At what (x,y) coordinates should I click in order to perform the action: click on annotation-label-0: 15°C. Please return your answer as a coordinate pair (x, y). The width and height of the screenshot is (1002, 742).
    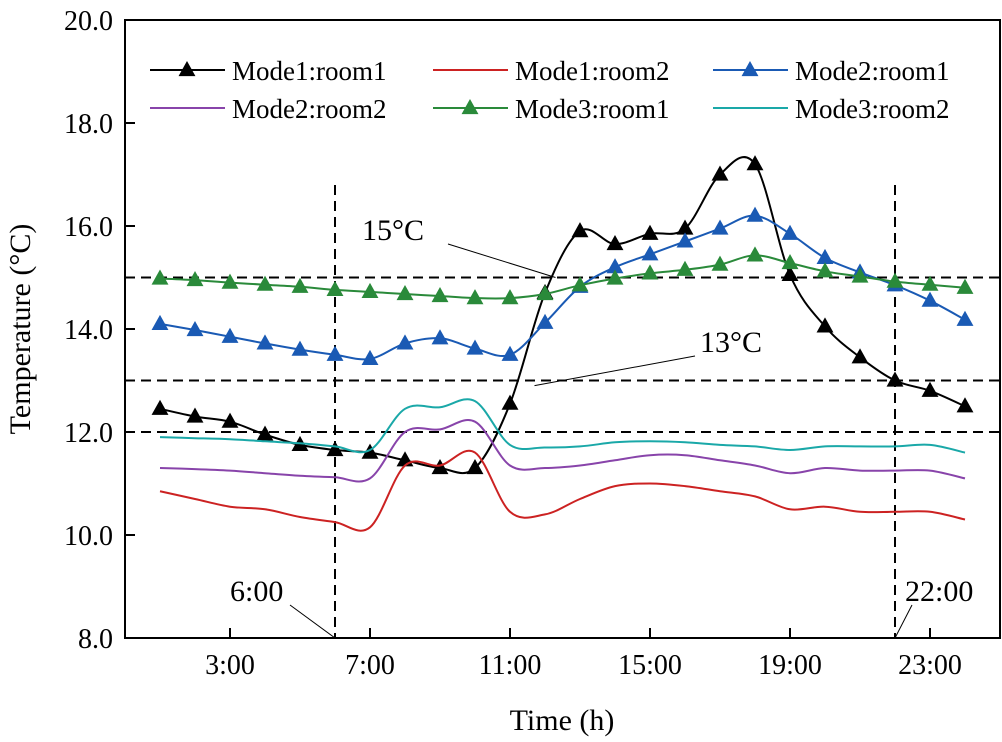
    Looking at the image, I should click on (393, 230).